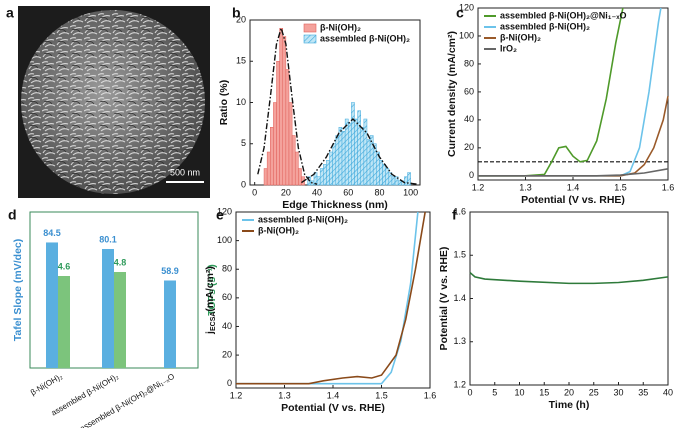  Describe the element at coordinates (227, 269) in the screenshot. I see `y-tick-label: 80` at that location.